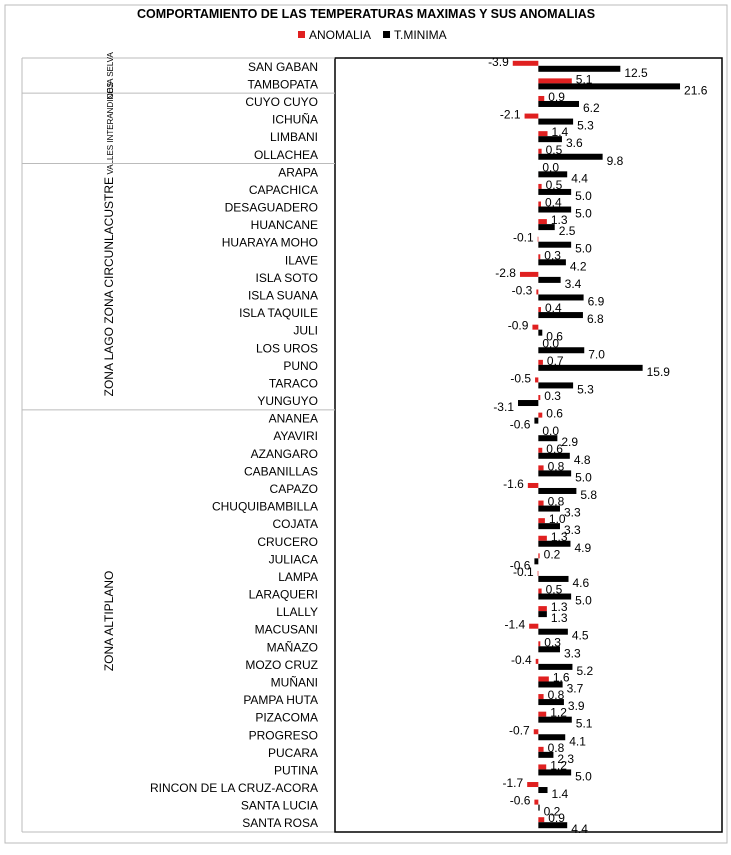 Image resolution: width=731 pixels, height=855 pixels. Describe the element at coordinates (636, 73) in the screenshot. I see `value-label: 12.5` at that location.